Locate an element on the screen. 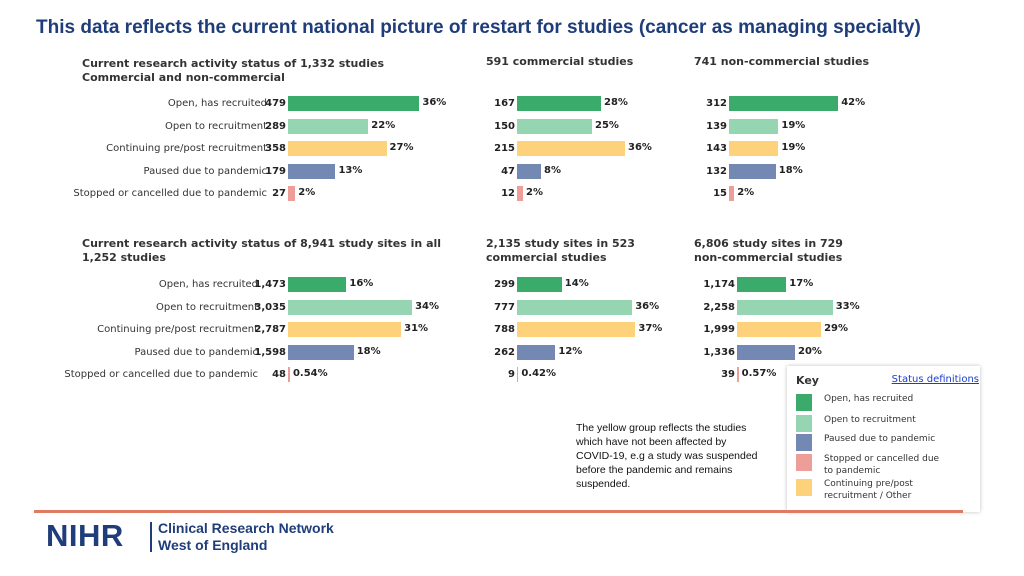  percent-label: 17% is located at coordinates (801, 283).